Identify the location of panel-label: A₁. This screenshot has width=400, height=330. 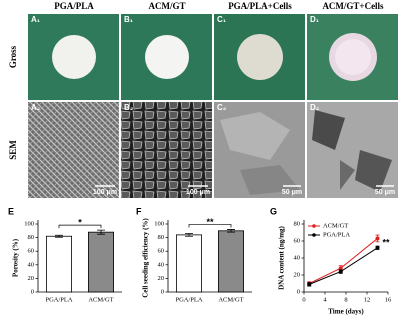
(36, 19).